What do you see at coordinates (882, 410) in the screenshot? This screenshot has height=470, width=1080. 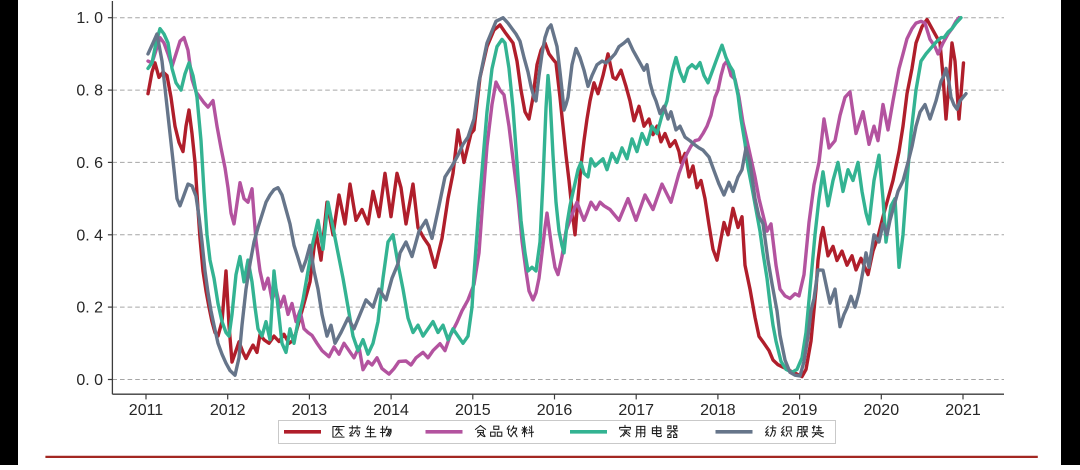 I see `svg-text: 2020` at bounding box center [882, 410].